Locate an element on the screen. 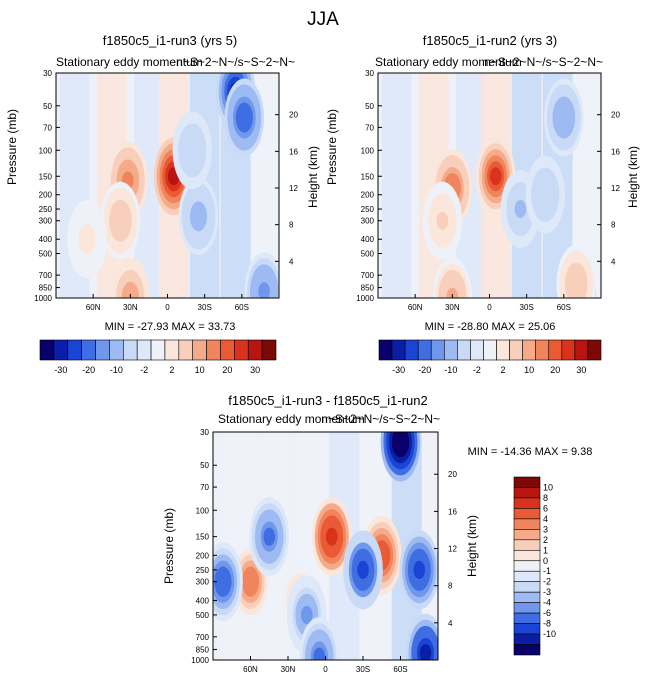 The width and height of the screenshot is (647, 683). y-tick-label: 150 is located at coordinates (368, 176).